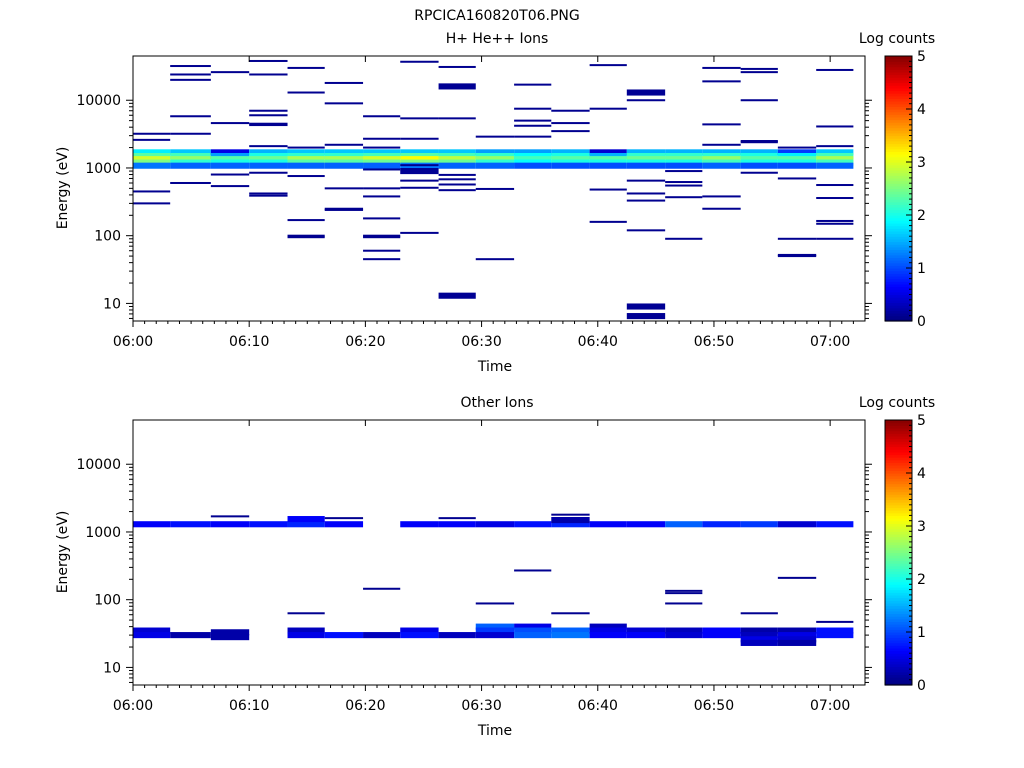  I want to click on colorbar-tick-label: 2, so click(921, 580).